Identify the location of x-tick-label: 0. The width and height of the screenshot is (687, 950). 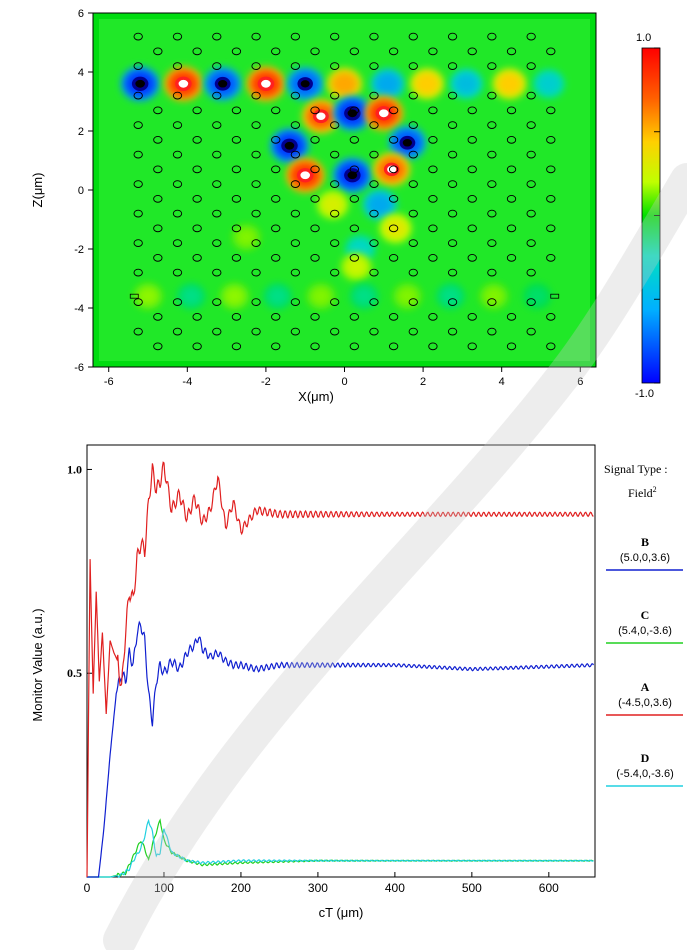
(87, 888).